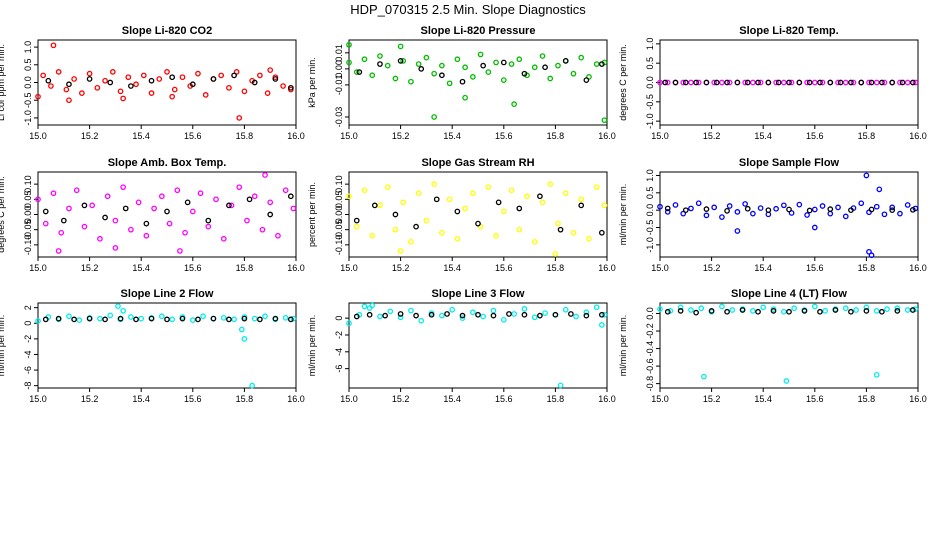 The height and width of the screenshot is (540, 936). What do you see at coordinates (650, 121) in the screenshot?
I see `y-tick-label: -1.0` at bounding box center [650, 121].